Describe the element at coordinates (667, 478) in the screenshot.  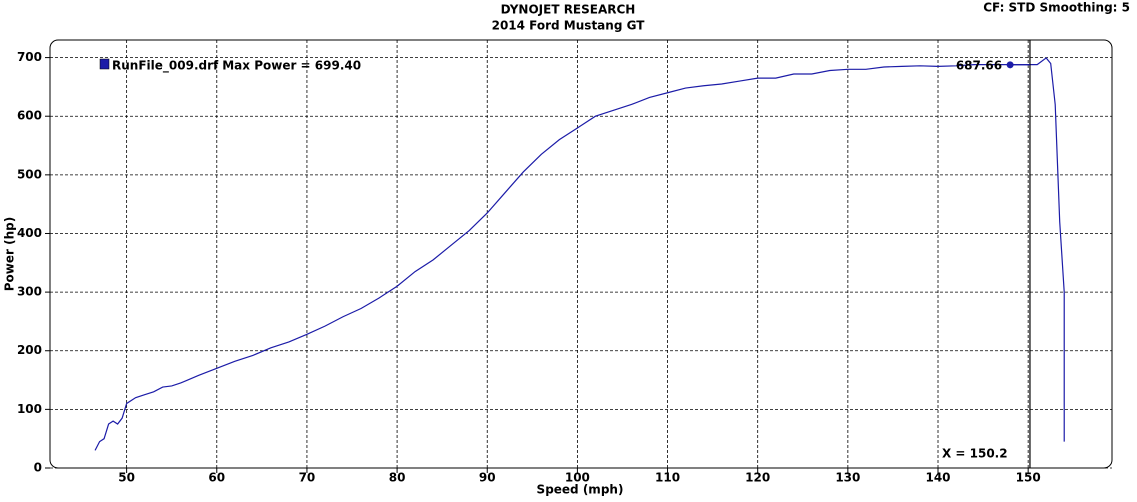
I see `x-tick-label: 110` at that location.